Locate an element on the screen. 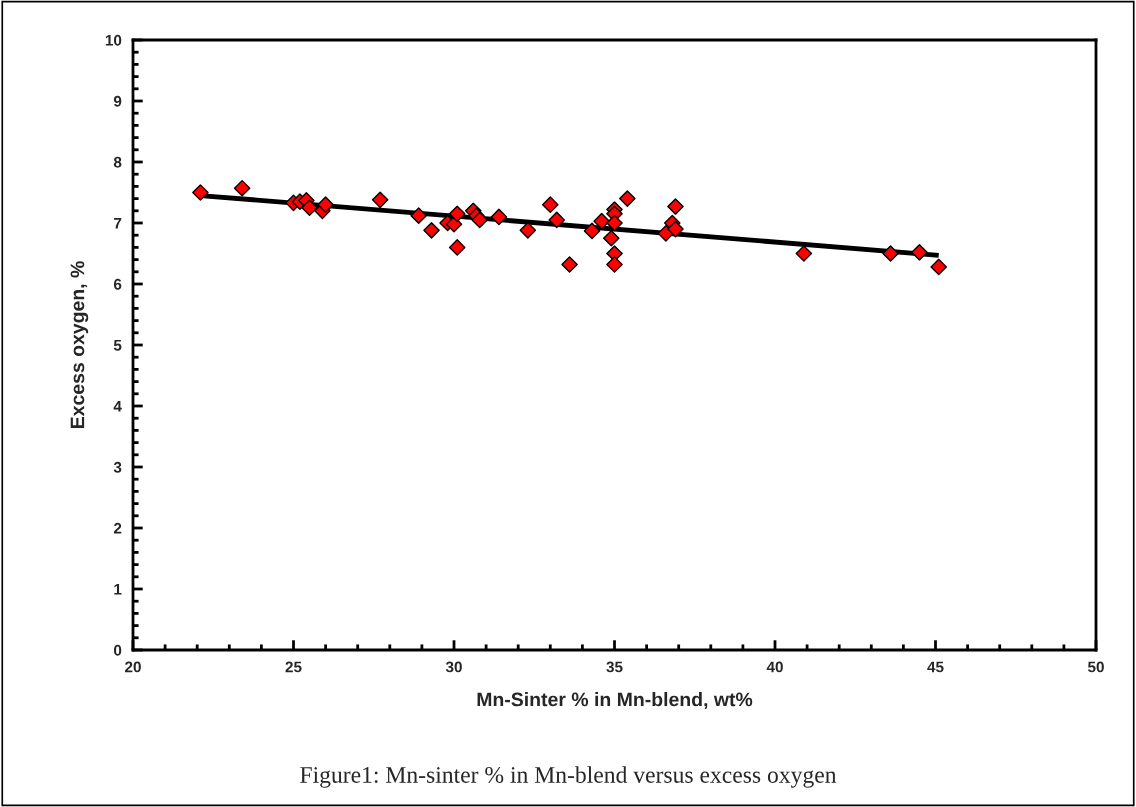  y-axis-title: Excess oxygen, % is located at coordinates (79, 344).